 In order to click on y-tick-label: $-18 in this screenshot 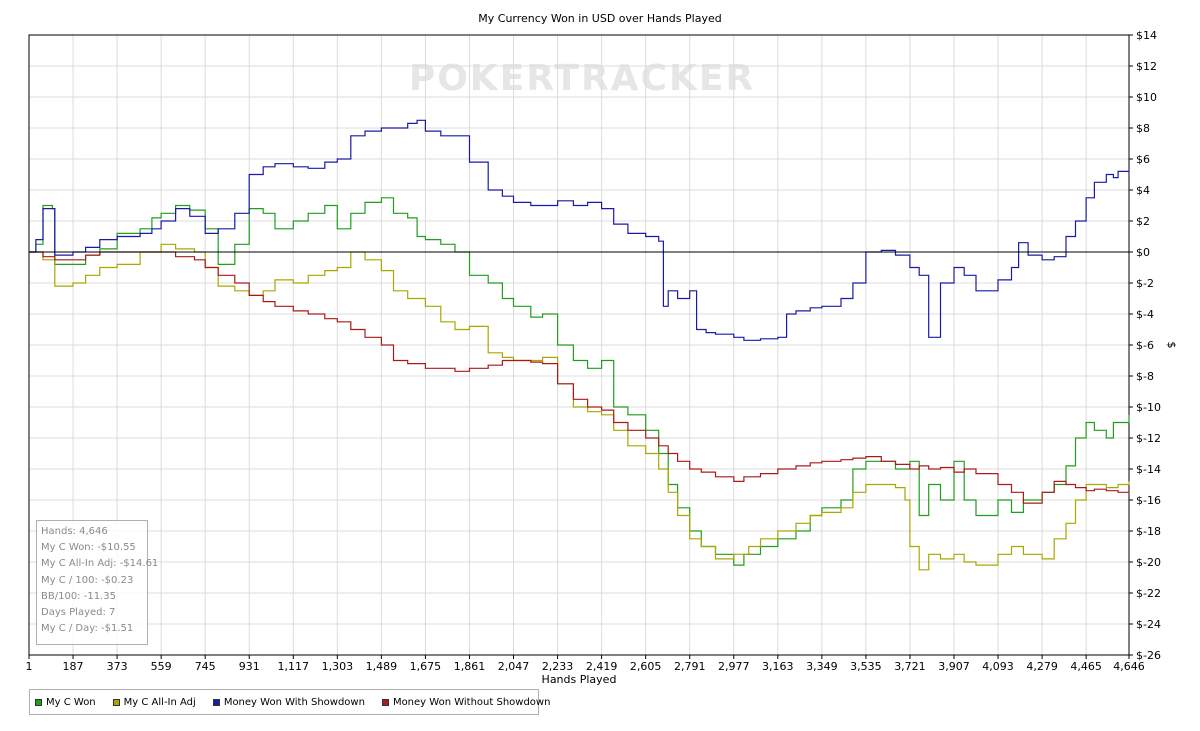, I will do `click(1148, 531)`.